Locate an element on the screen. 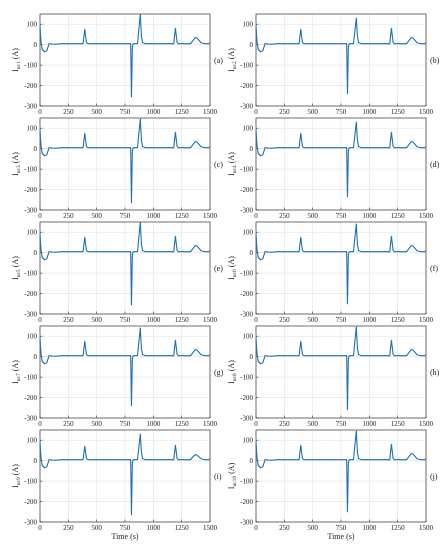 Image resolution: width=442 pixels, height=555 pixels. y-axis-label: Iuc2 (A) is located at coordinates (232, 60).